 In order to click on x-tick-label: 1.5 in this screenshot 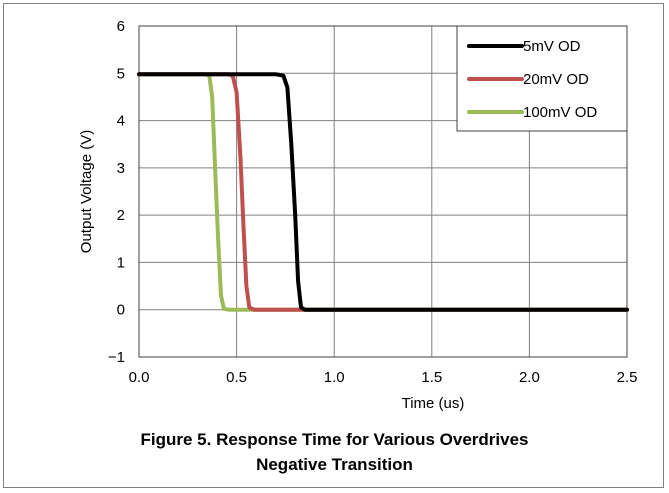, I will do `click(431, 377)`.